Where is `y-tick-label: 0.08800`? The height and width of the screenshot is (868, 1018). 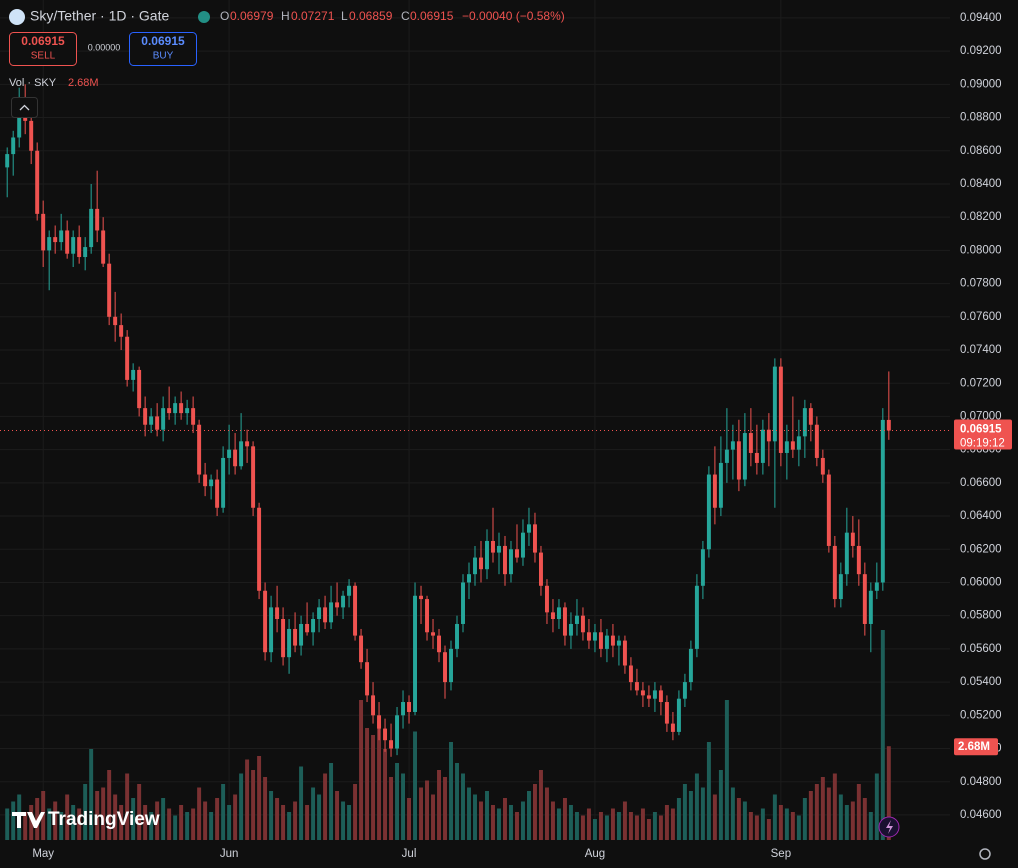
y-tick-label: 0.08800 is located at coordinates (981, 118).